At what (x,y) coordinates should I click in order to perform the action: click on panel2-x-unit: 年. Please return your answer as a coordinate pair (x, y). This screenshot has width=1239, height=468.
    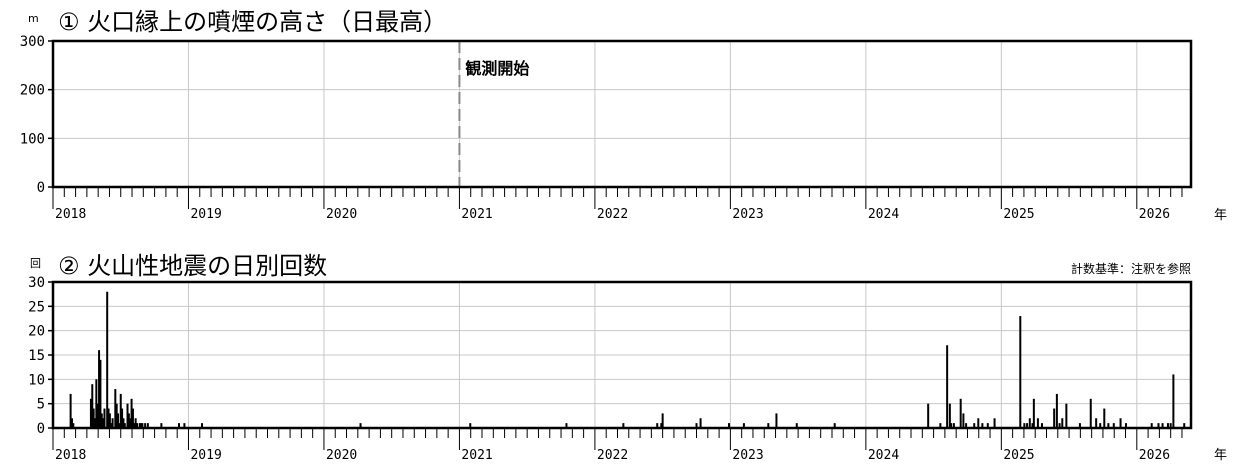
    Looking at the image, I should click on (1220, 455).